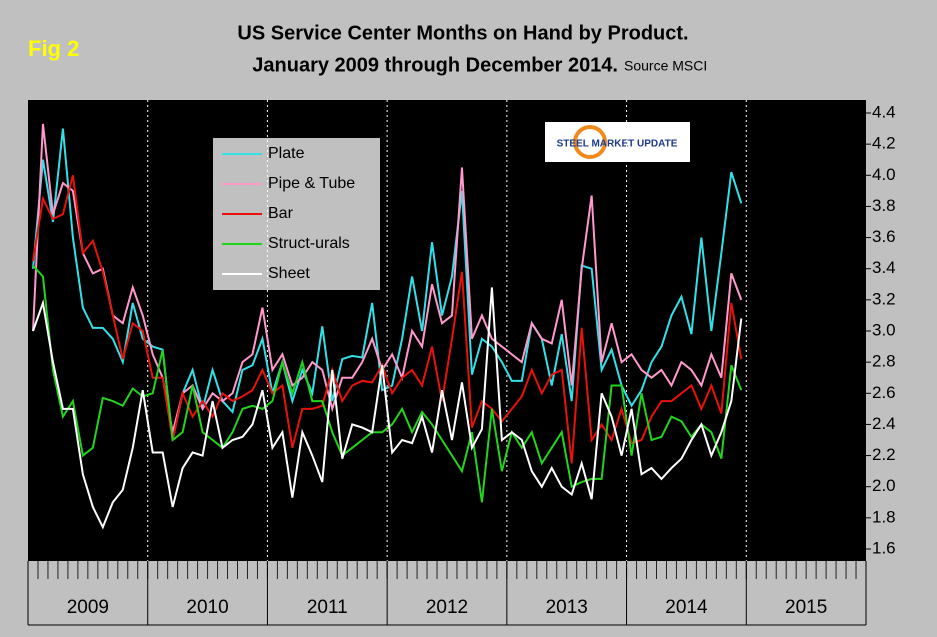  What do you see at coordinates (884, 329) in the screenshot?
I see `y-tick-label: 3.0` at bounding box center [884, 329].